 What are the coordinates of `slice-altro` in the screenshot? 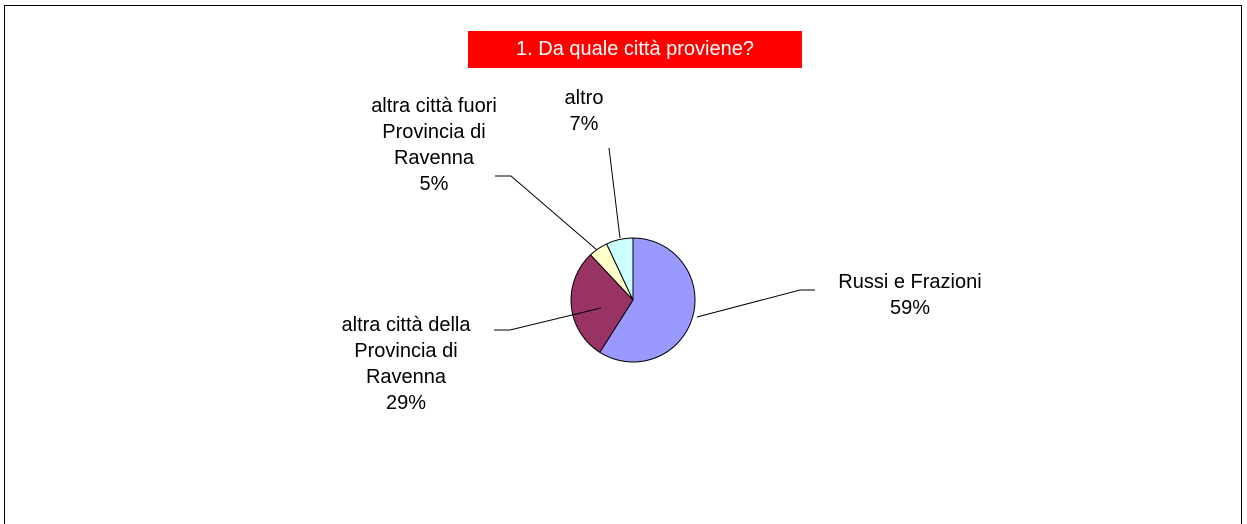 It's located at (619, 269).